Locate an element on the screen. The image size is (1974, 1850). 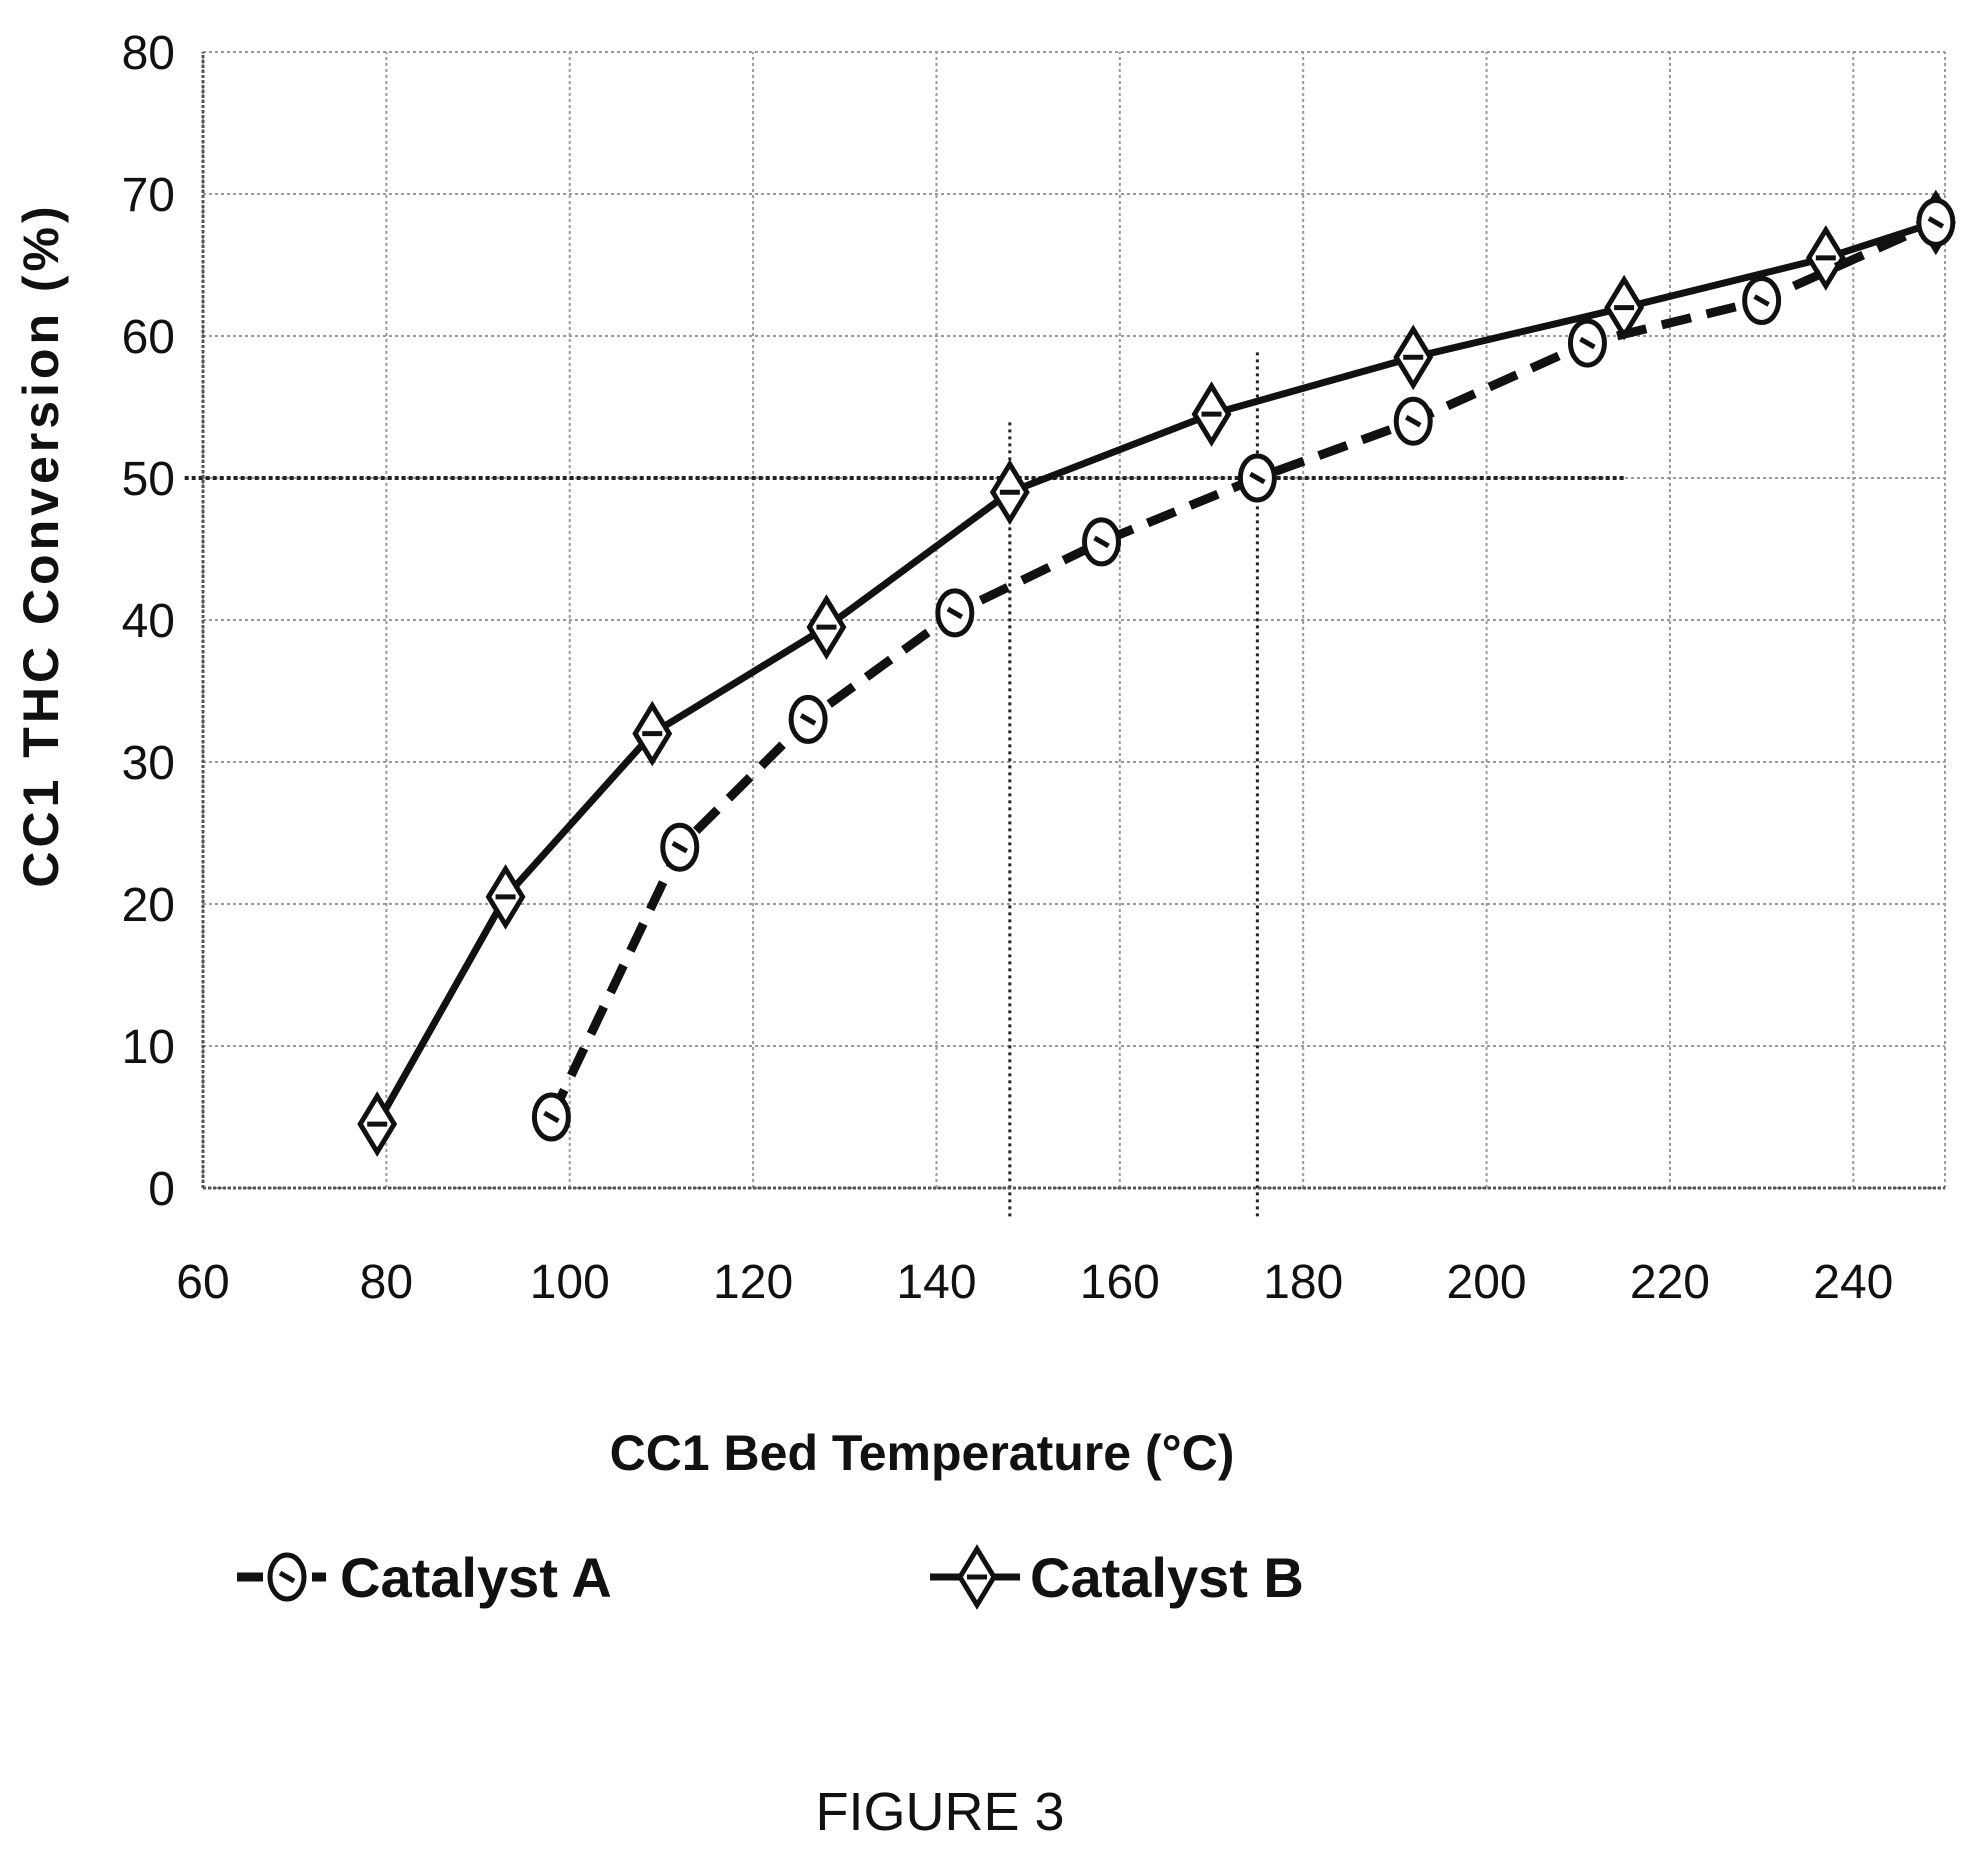
x-tick-label: 240 is located at coordinates (1853, 1282).